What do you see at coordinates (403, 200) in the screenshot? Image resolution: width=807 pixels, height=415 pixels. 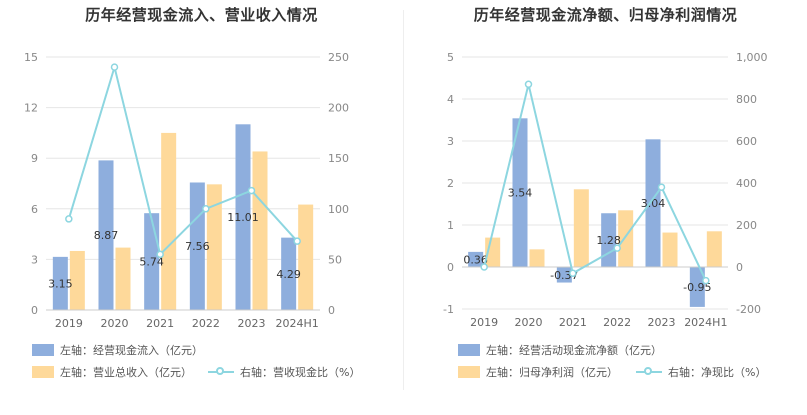 I see `panel-divider` at bounding box center [403, 200].